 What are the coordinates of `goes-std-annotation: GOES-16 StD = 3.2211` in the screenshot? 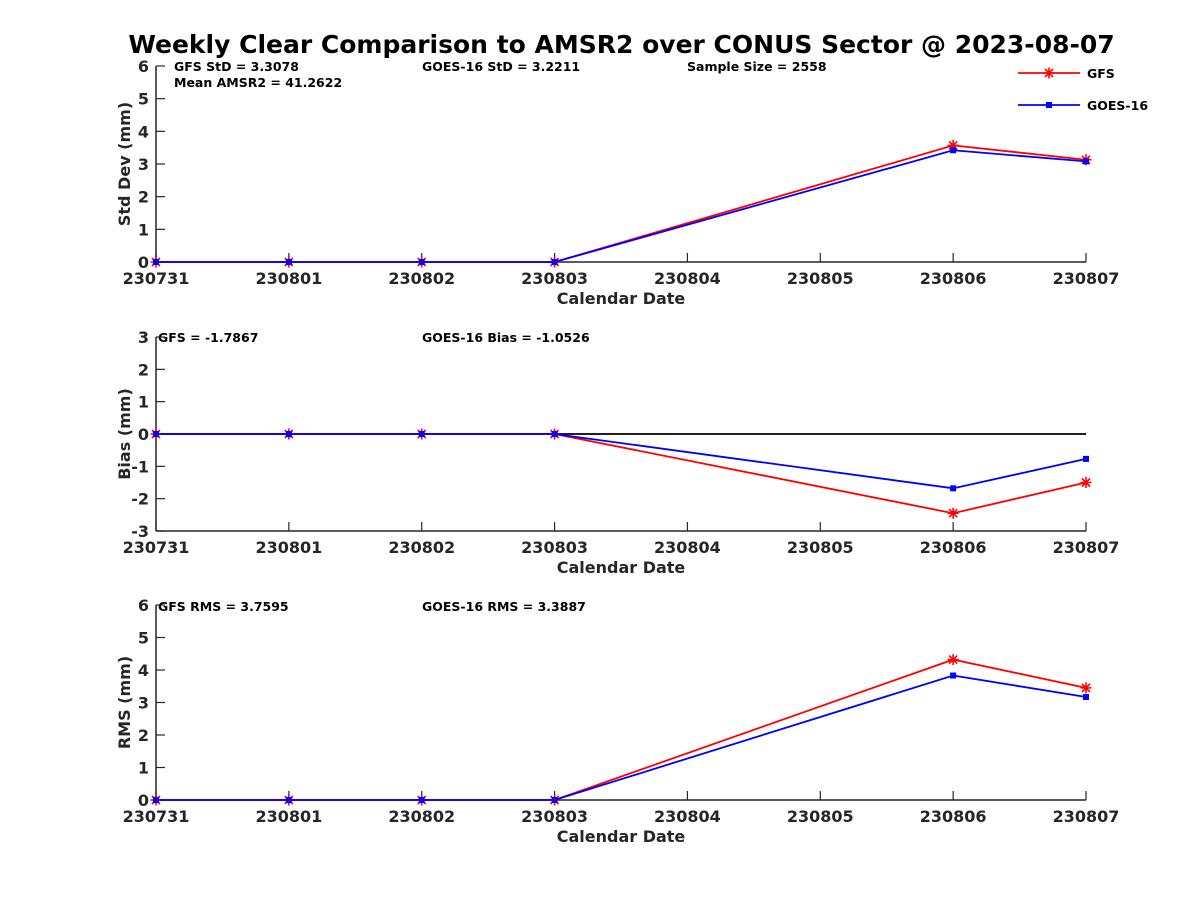 It's located at (501, 66).